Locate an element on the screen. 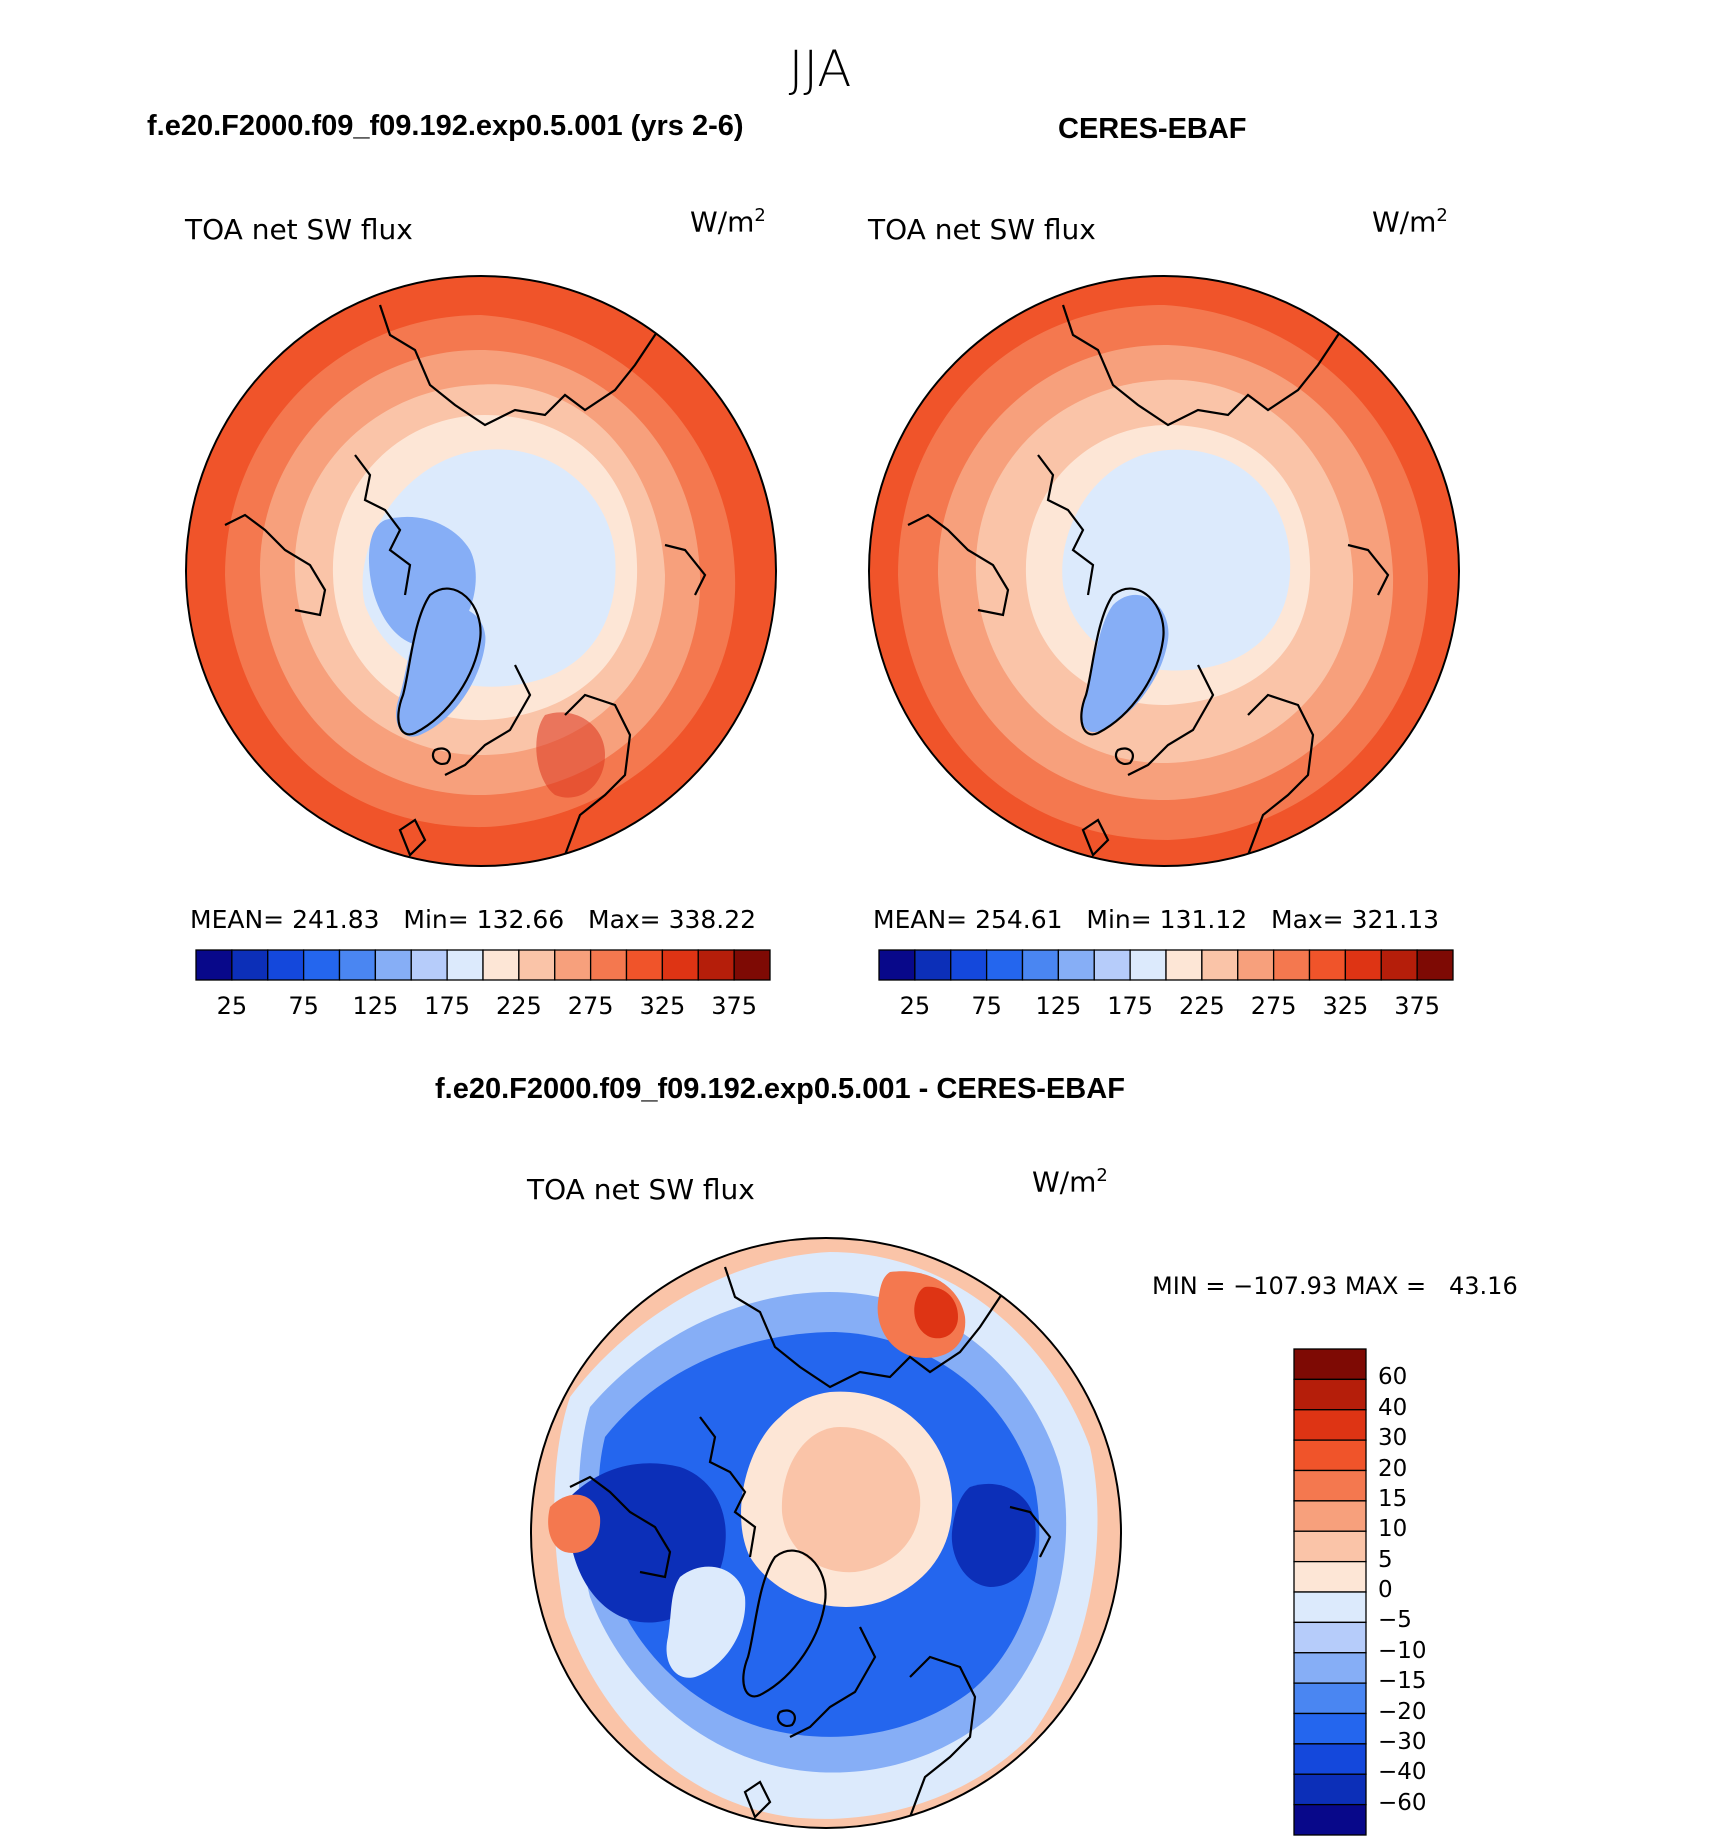 Image resolution: width=1710 pixels, height=1840 pixels. colorbar-tick-label: 20 is located at coordinates (1393, 1468).